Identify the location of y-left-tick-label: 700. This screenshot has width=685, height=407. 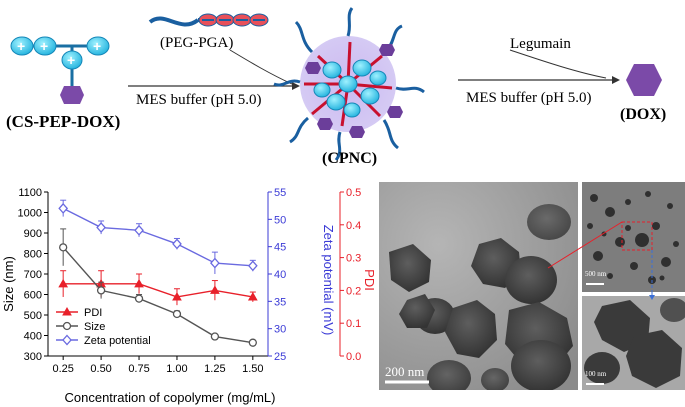
(33, 275).